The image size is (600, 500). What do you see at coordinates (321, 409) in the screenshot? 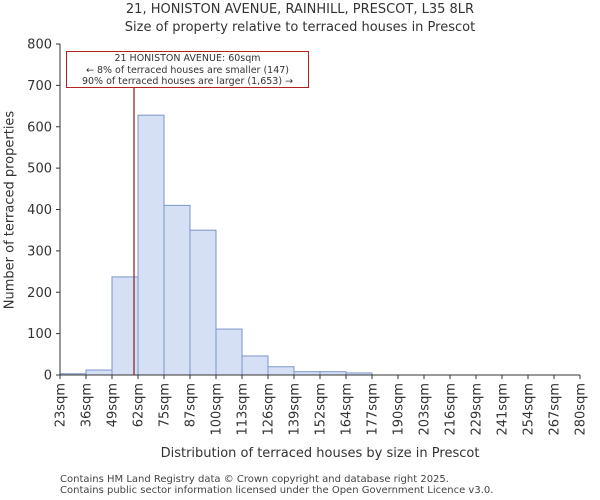
I see `x-tick-label: 152sqm` at bounding box center [321, 409].